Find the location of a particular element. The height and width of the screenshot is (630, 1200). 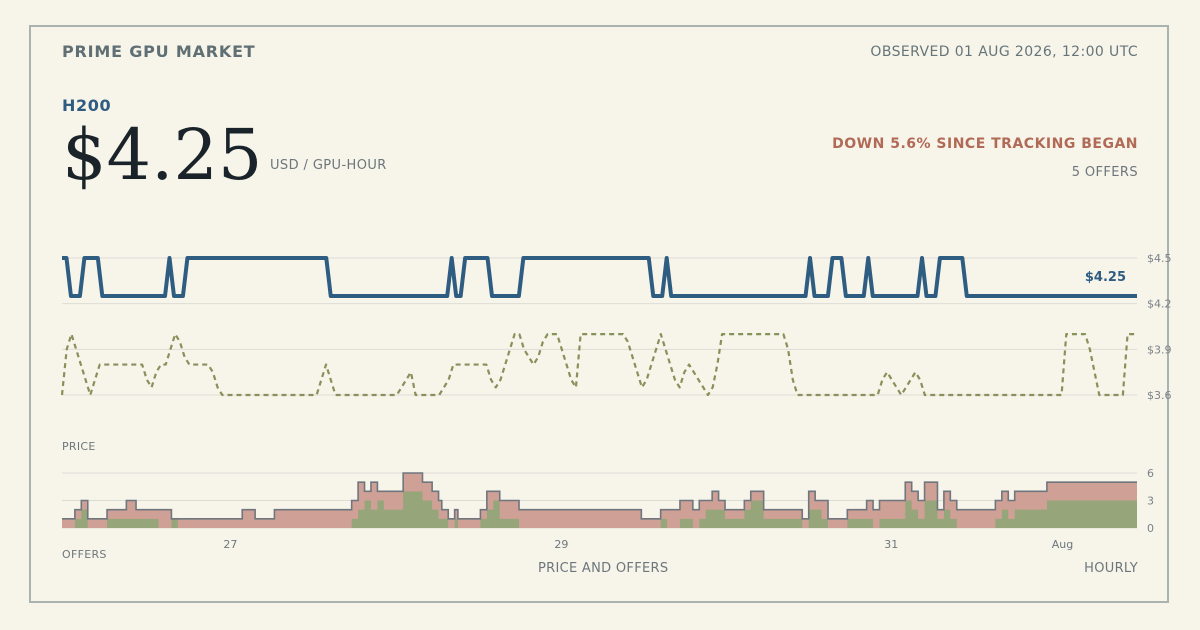

brand-title: PRIME GPU MARKET is located at coordinates (159, 51).